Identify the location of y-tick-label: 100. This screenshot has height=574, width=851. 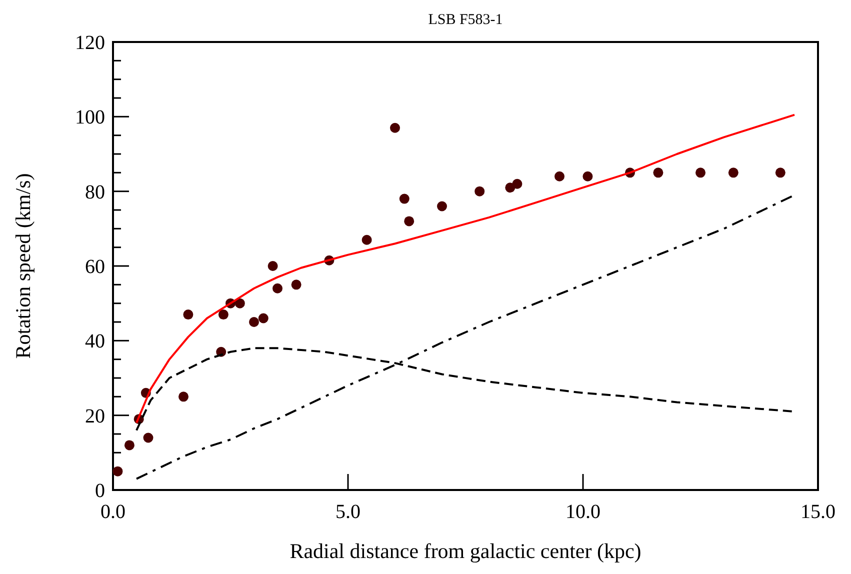
(90, 117).